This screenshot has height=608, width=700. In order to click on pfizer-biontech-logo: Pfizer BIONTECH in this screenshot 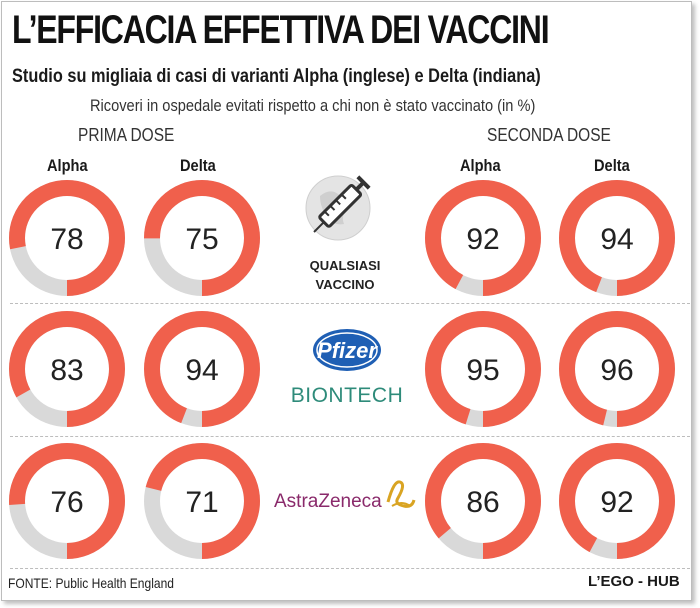, I will do `click(347, 368)`.